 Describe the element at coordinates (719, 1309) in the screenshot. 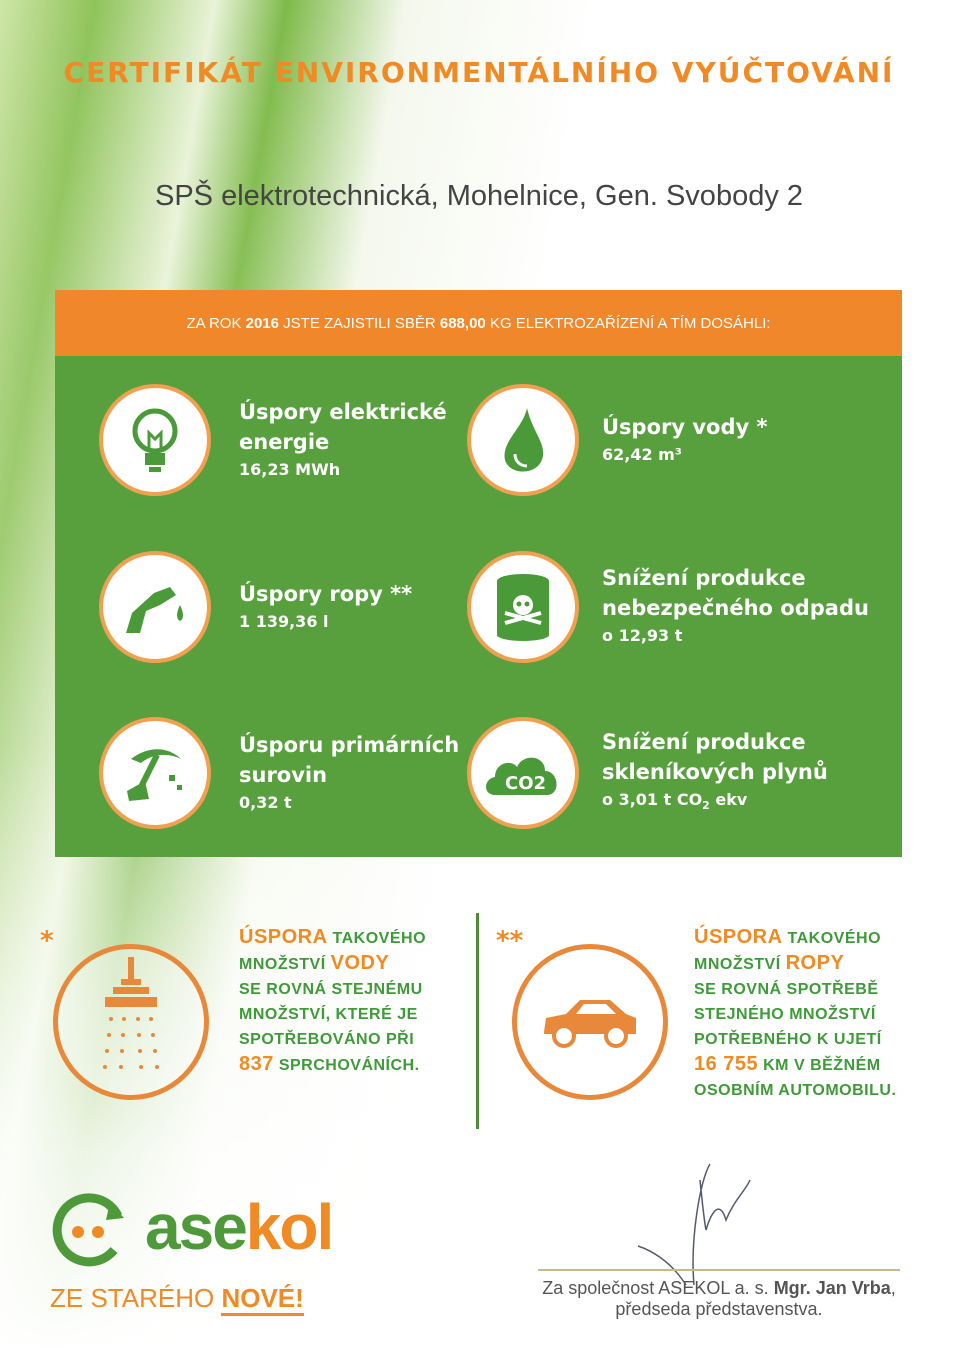

I see `signatory-role: předseda představenstva.` at that location.